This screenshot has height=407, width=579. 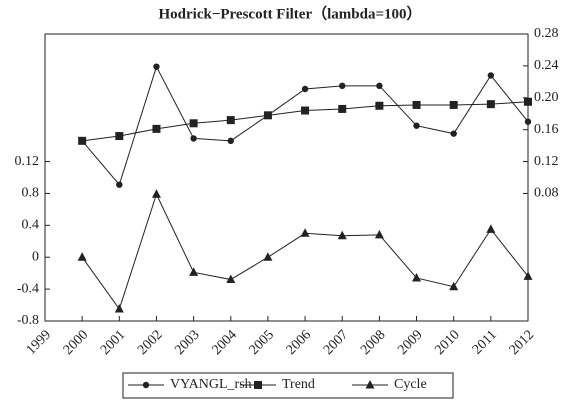 I want to click on x-tick-label: 2011, so click(x=485, y=342).